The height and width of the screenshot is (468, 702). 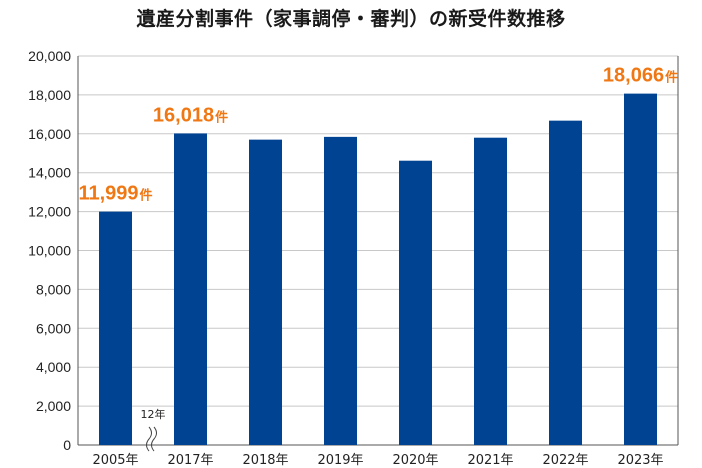 I want to click on x-tick-label: 2005年, so click(x=115, y=460).